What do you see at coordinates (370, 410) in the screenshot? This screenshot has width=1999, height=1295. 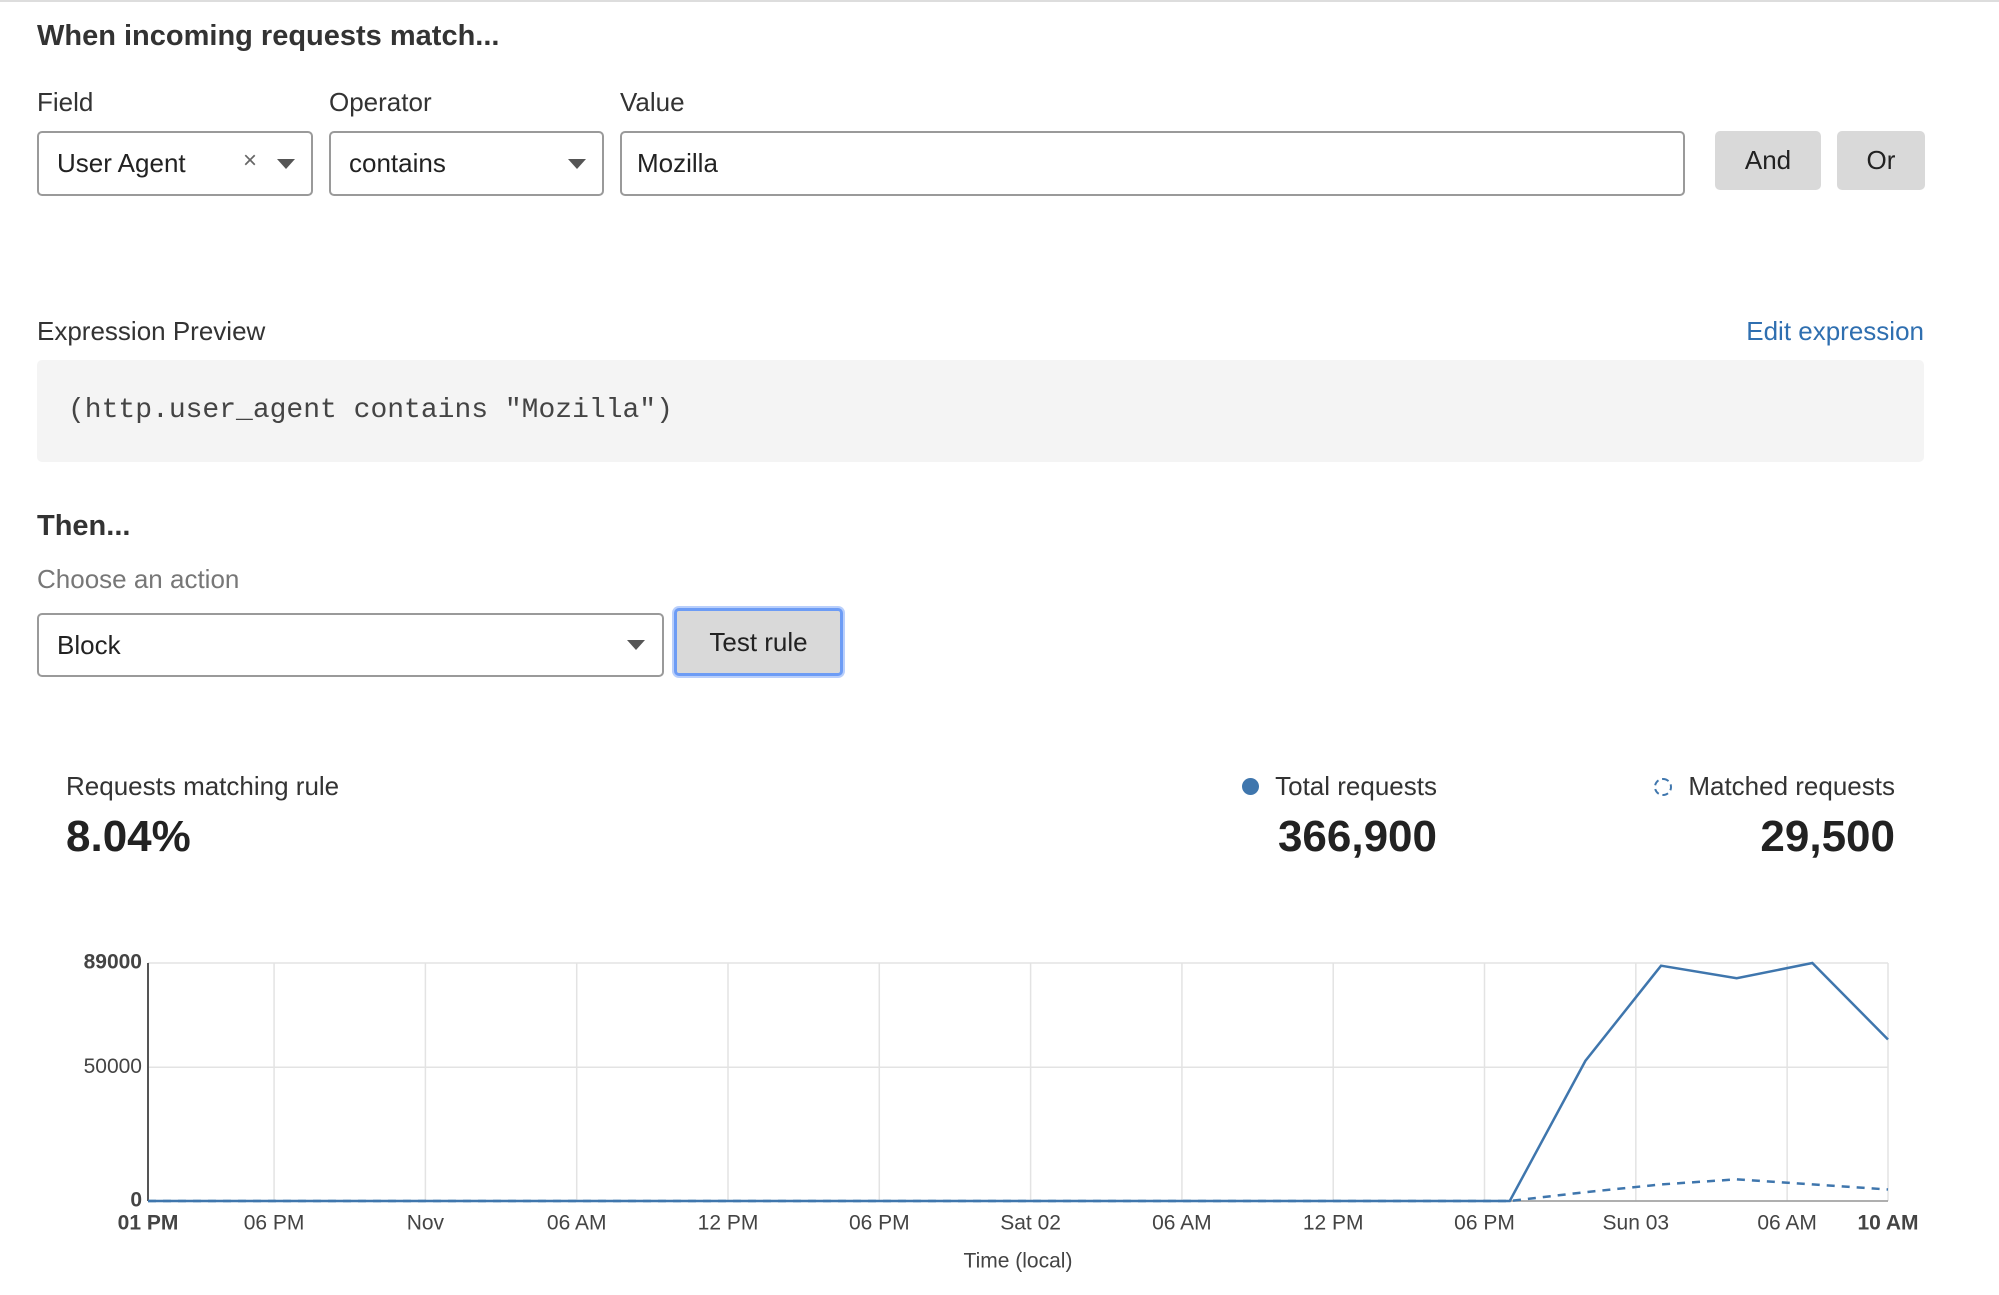 I see `expression: (http.user_agent contains "Mozilla")` at bounding box center [370, 410].